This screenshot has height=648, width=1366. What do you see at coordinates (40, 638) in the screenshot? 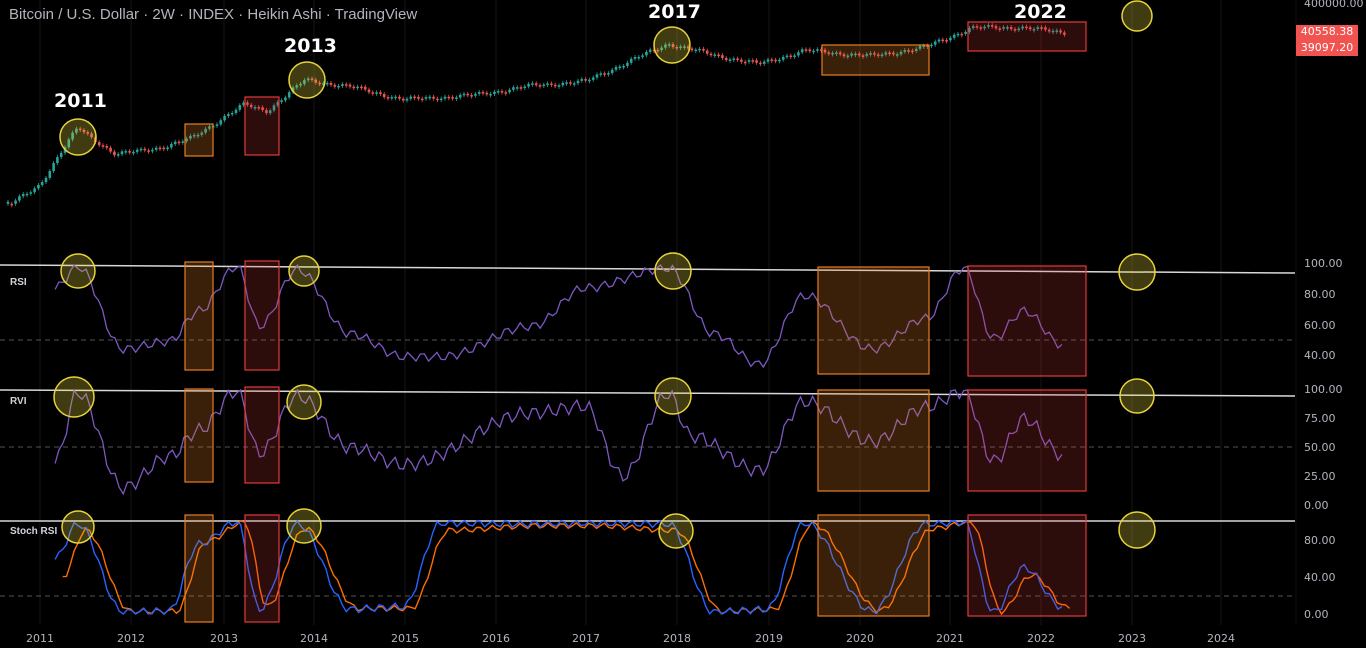
I see `xaxis-tick: 2011` at bounding box center [40, 638].